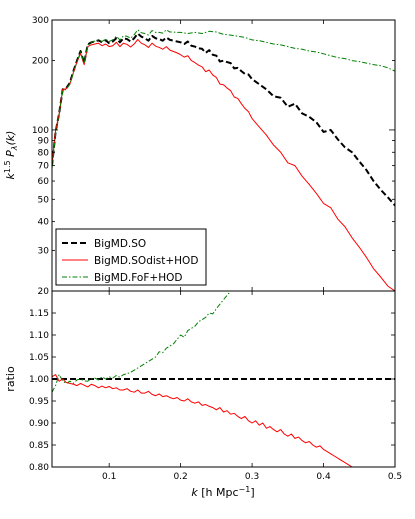 The height and width of the screenshot is (519, 415). What do you see at coordinates (39, 380) in the screenshot?
I see `bottom-ytick-label: 1.00` at bounding box center [39, 380].